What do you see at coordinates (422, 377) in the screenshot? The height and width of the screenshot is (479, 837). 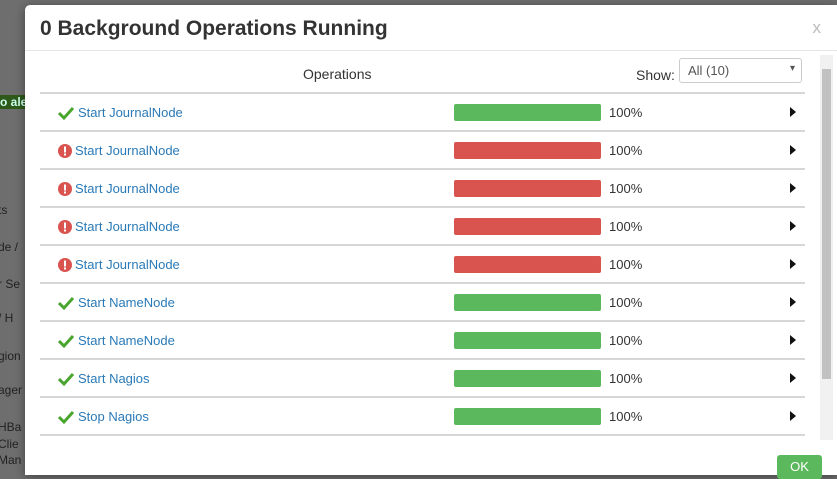 I see `operation-row: Start Nagios 100%` at bounding box center [422, 377].